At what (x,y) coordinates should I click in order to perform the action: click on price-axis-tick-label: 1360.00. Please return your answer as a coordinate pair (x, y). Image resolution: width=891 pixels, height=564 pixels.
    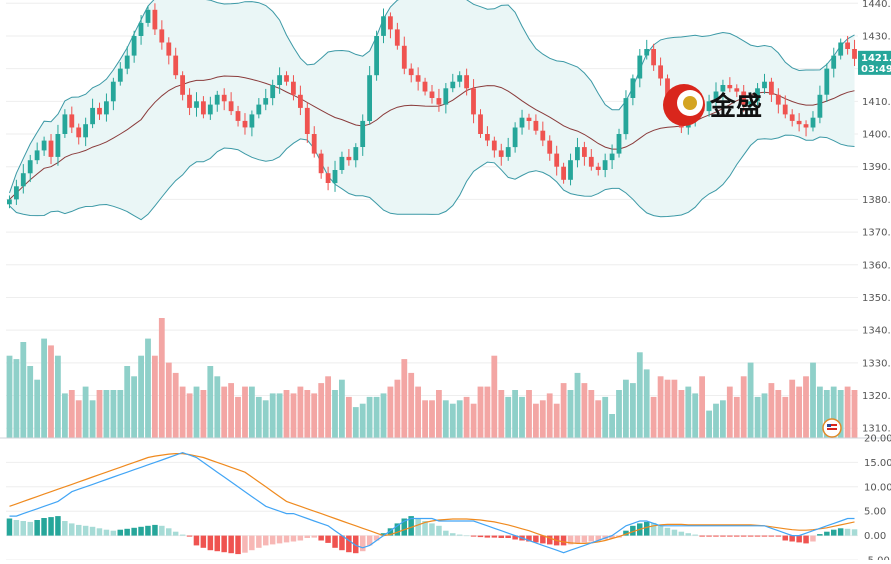
    Looking at the image, I should click on (876, 265).